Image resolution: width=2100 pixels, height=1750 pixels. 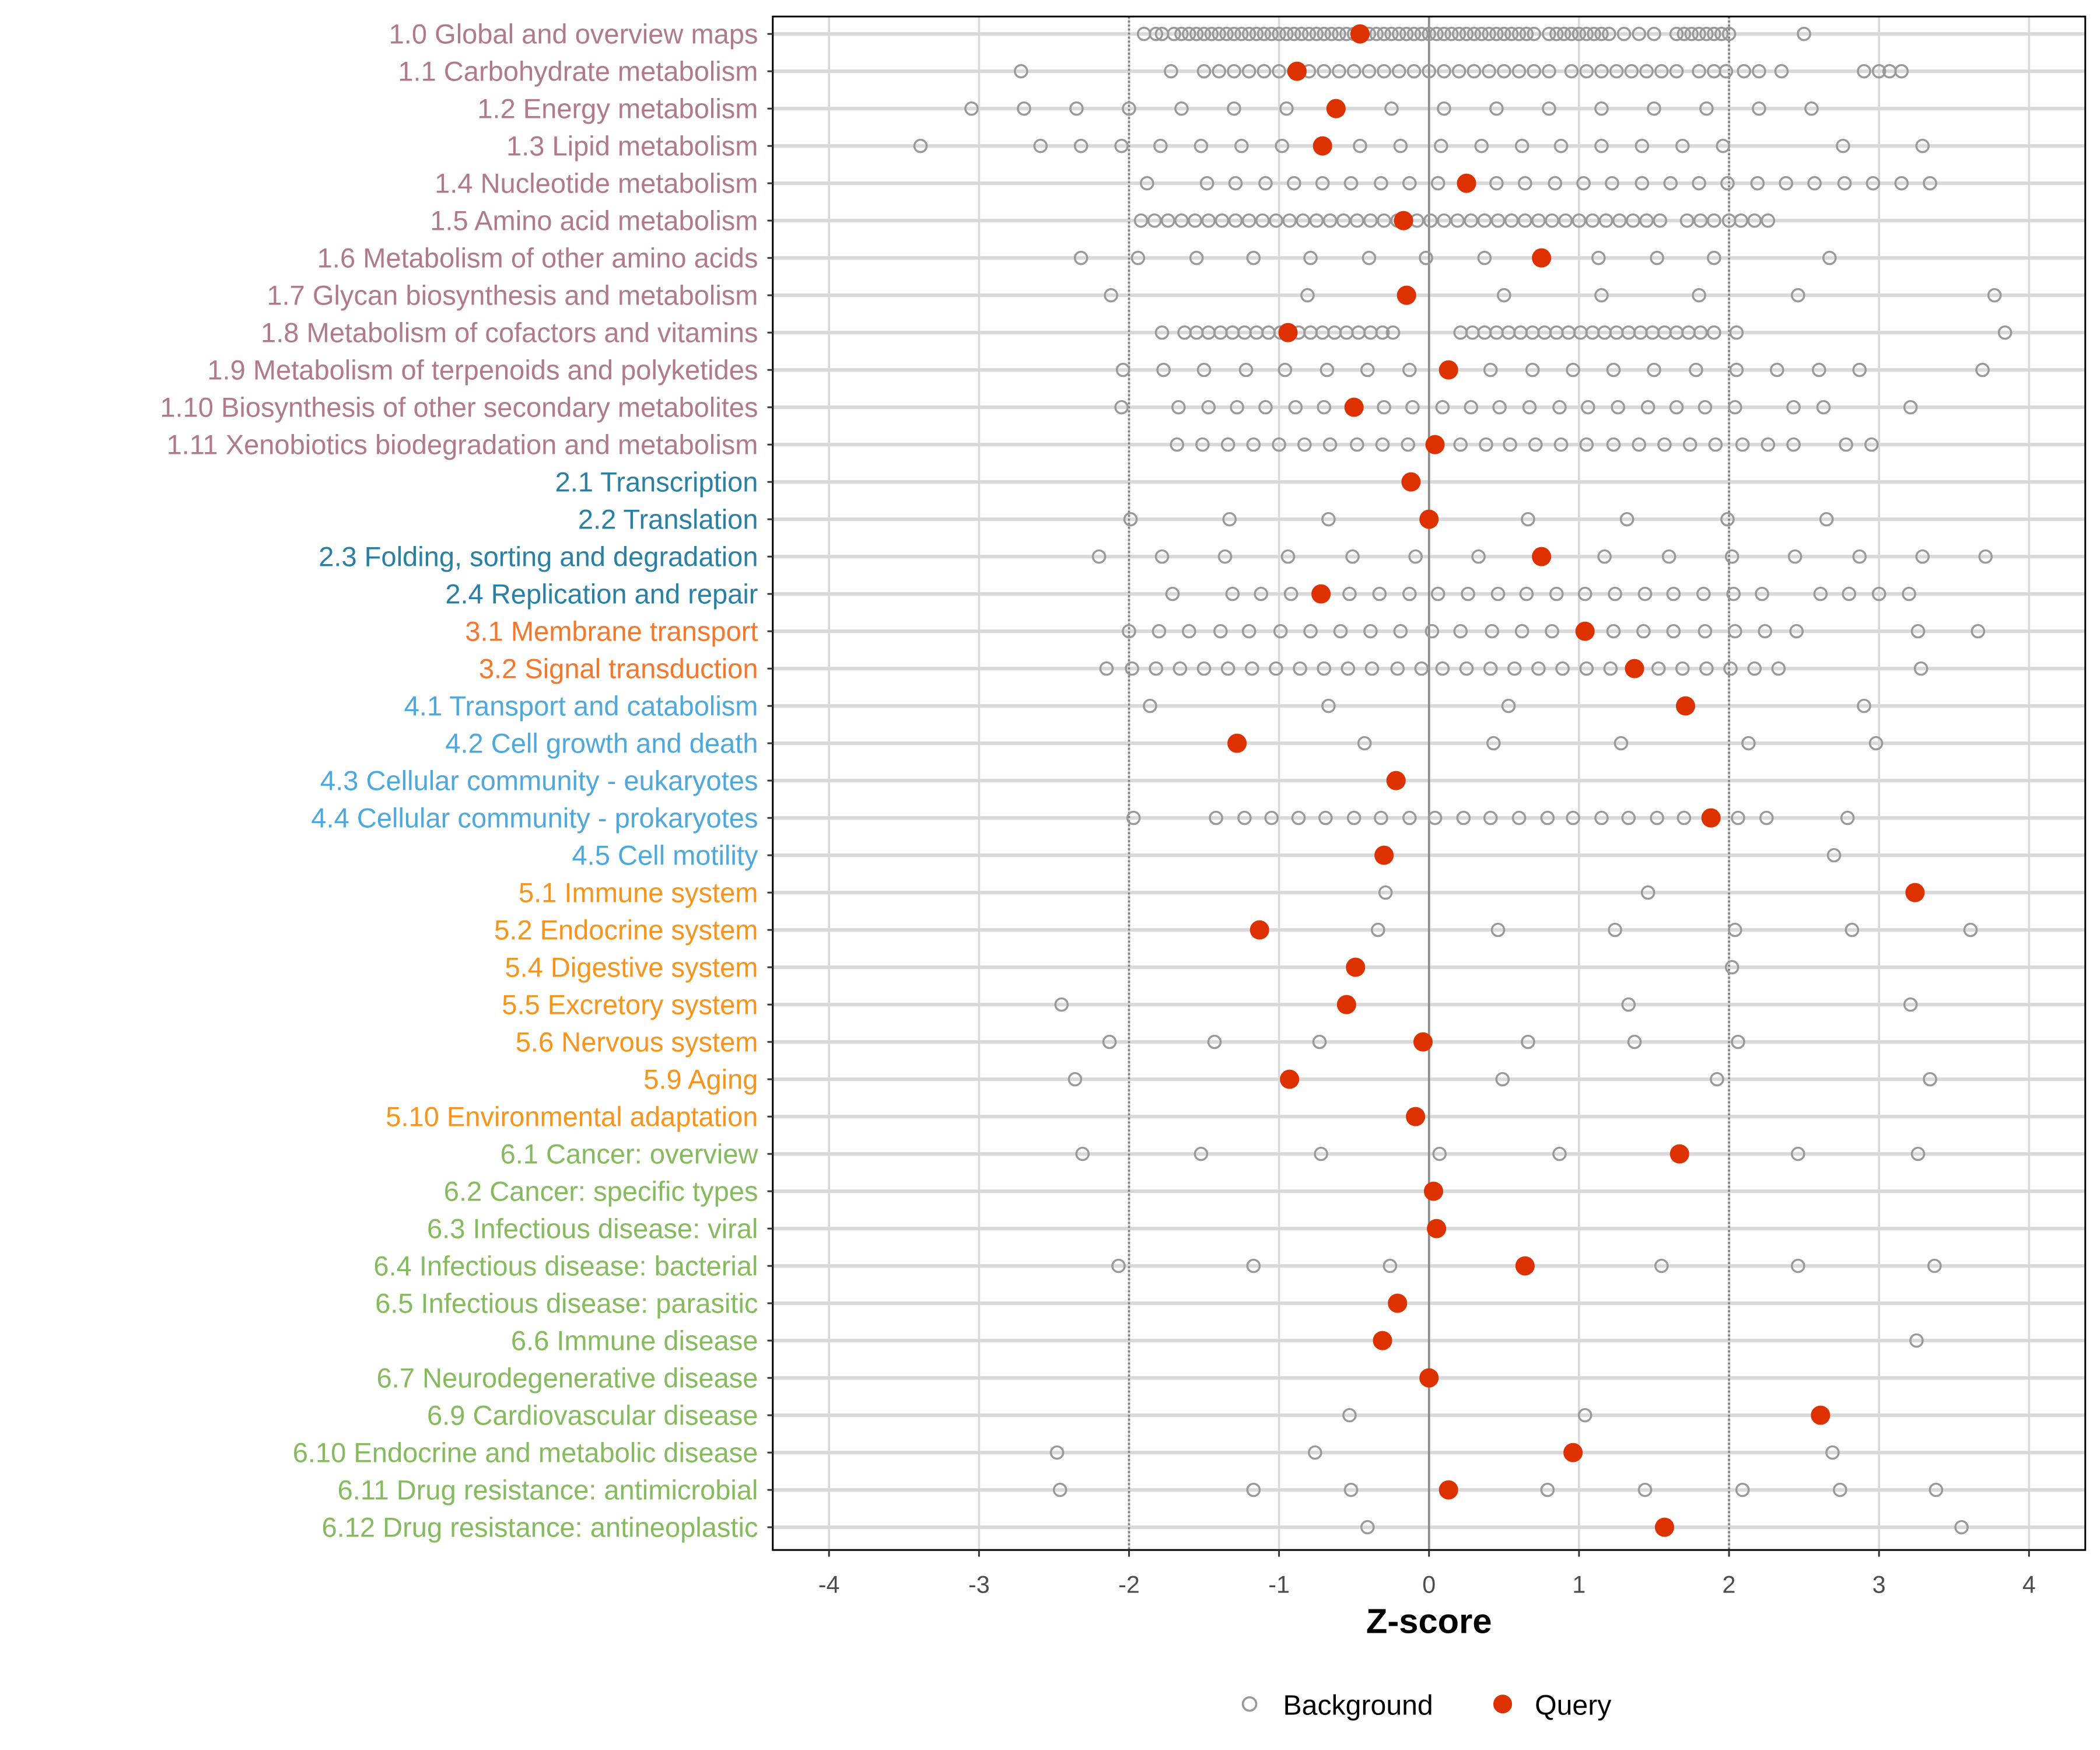 What do you see at coordinates (512, 295) in the screenshot?
I see `row-label: 1.7 Glycan biosynthesis and metabolism` at bounding box center [512, 295].